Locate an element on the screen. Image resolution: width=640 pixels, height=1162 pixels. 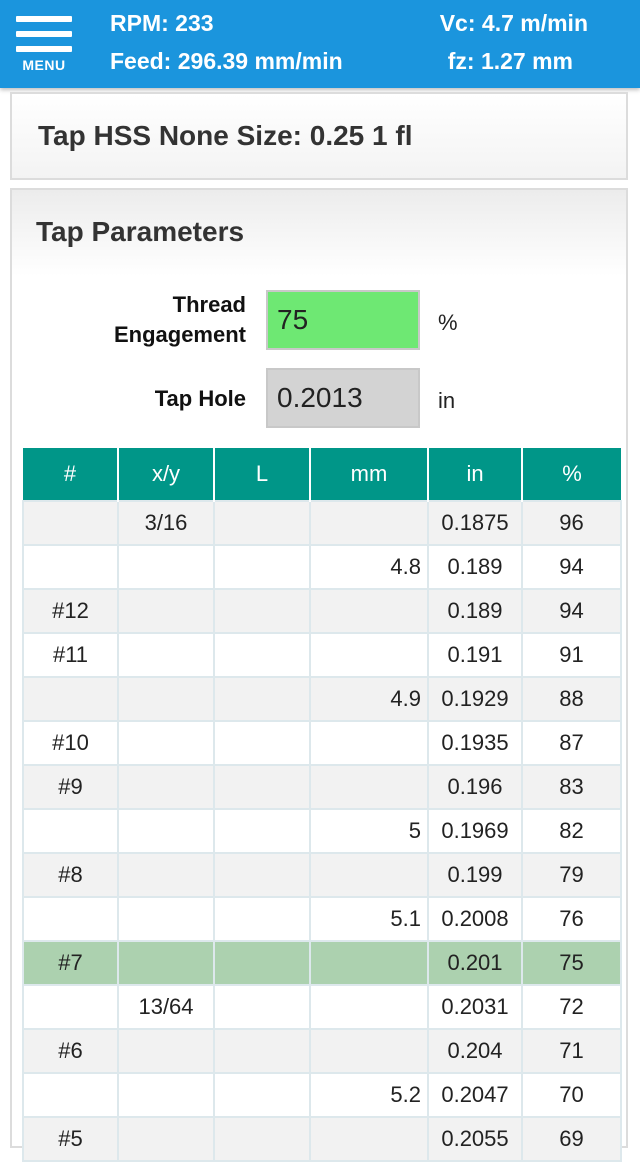
tap-hole-label: Tap Hole is located at coordinates (200, 398).